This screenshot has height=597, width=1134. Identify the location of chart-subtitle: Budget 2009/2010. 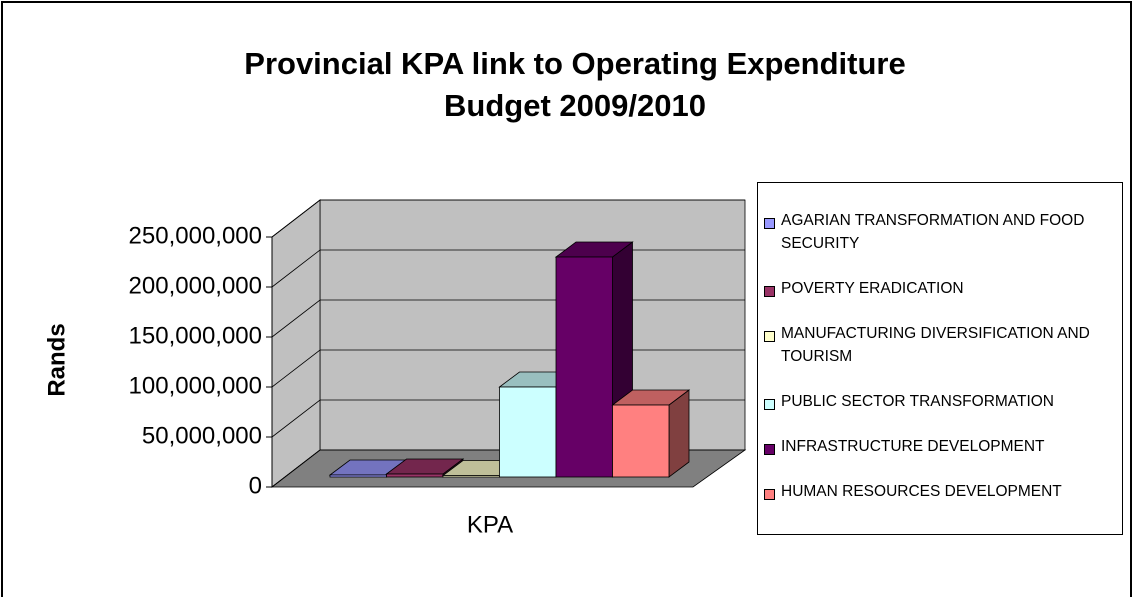
(575, 105).